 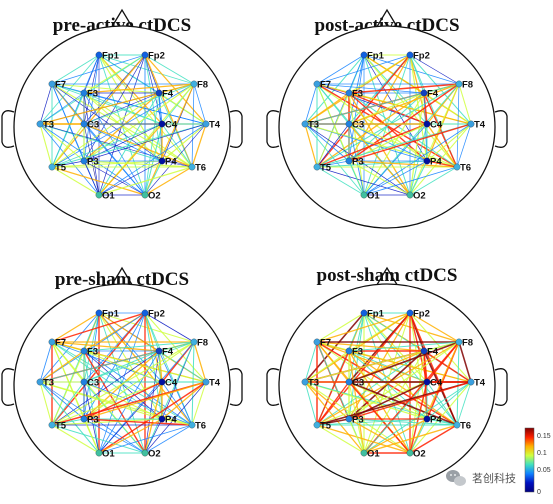 I want to click on panel-title: post-active ctDCS, so click(x=386, y=25).